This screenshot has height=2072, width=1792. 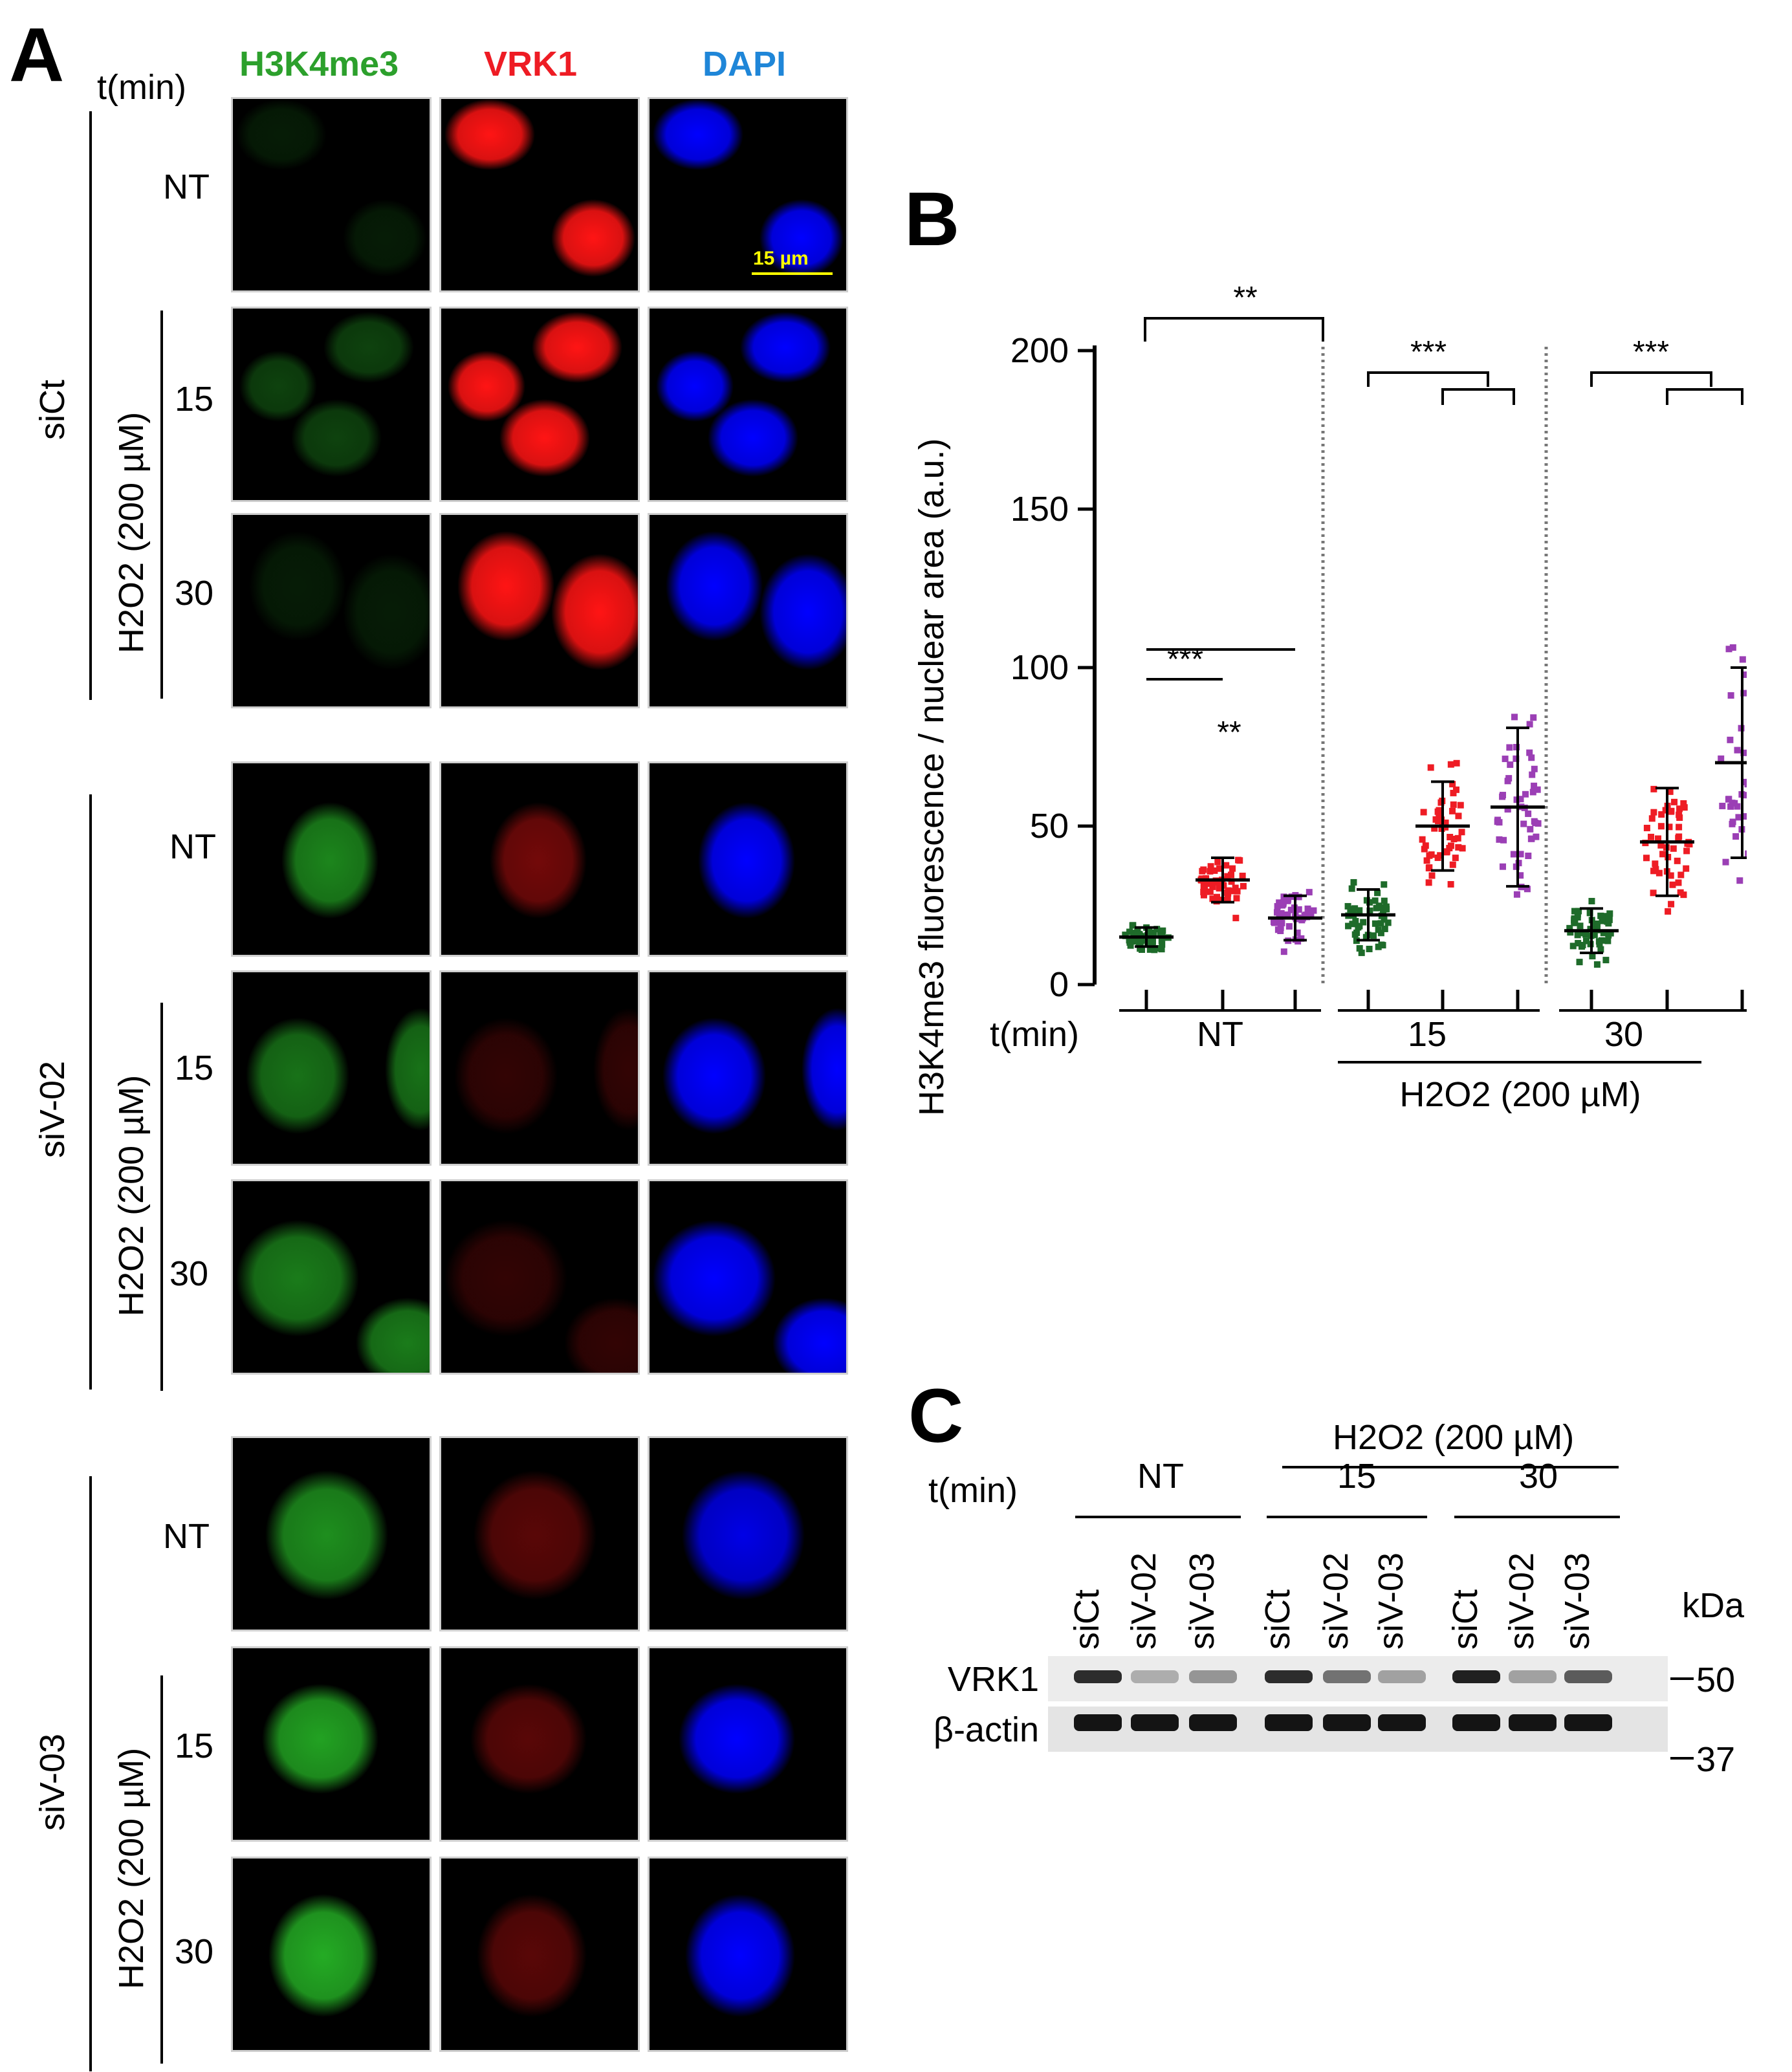 I want to click on panel-a-label: A, so click(x=37, y=55).